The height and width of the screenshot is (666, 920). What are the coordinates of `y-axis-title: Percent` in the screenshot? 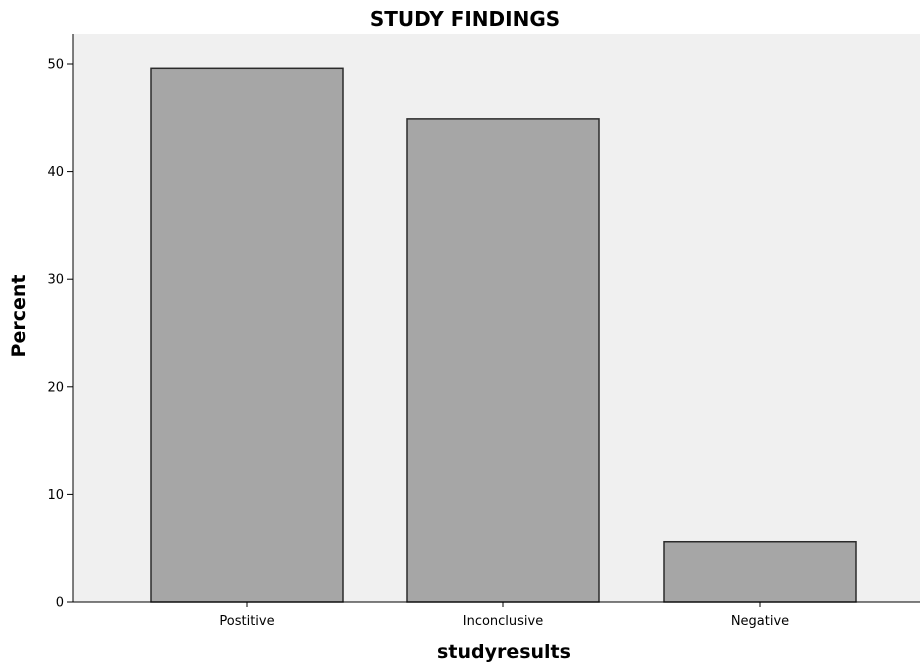 It's located at (19, 316).